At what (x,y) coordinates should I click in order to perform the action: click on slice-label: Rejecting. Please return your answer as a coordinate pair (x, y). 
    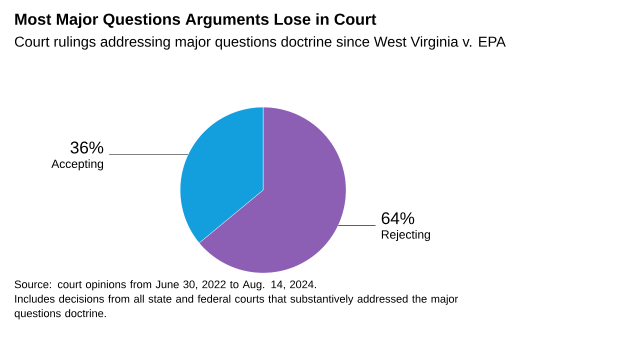
    Looking at the image, I should click on (406, 236).